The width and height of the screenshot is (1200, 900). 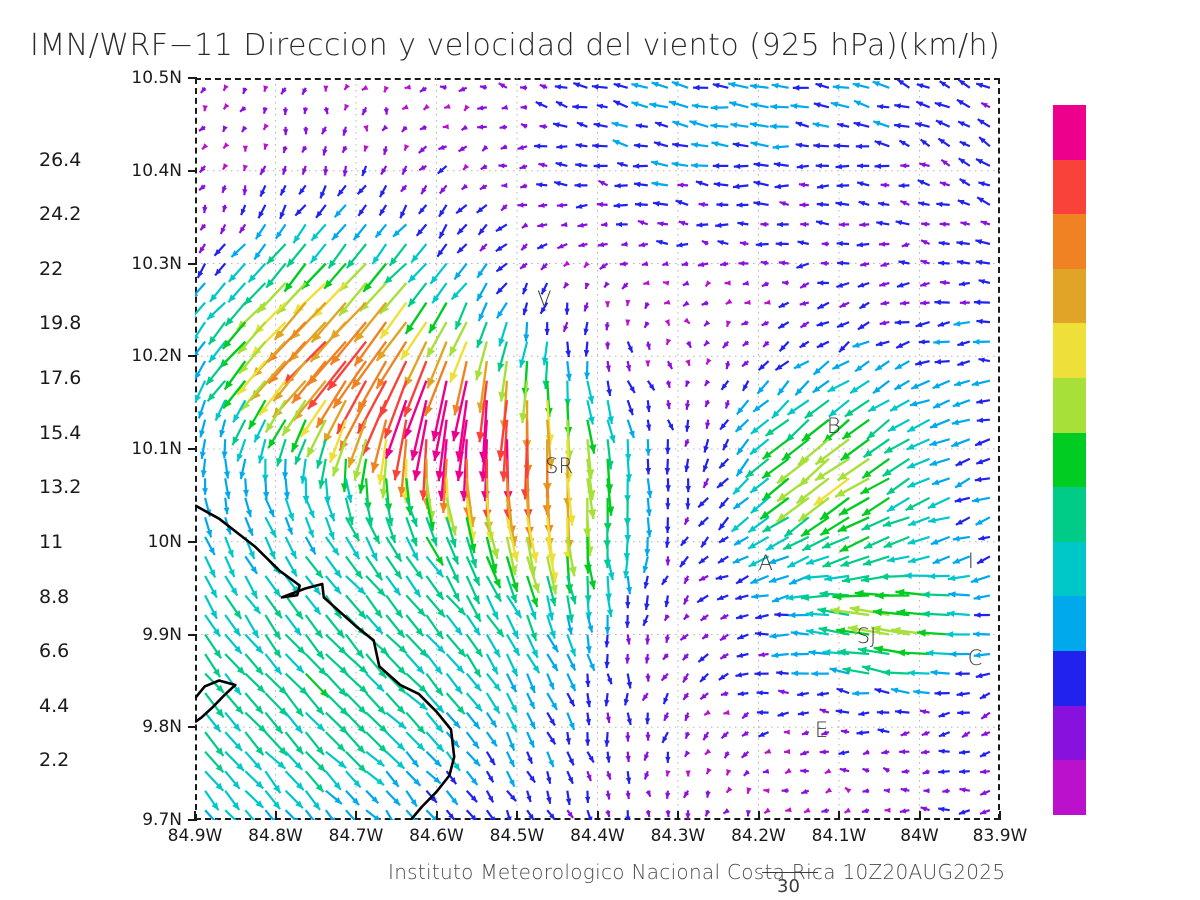 What do you see at coordinates (1000, 836) in the screenshot?
I see `x-axis-tick-label: 83.9W` at bounding box center [1000, 836].